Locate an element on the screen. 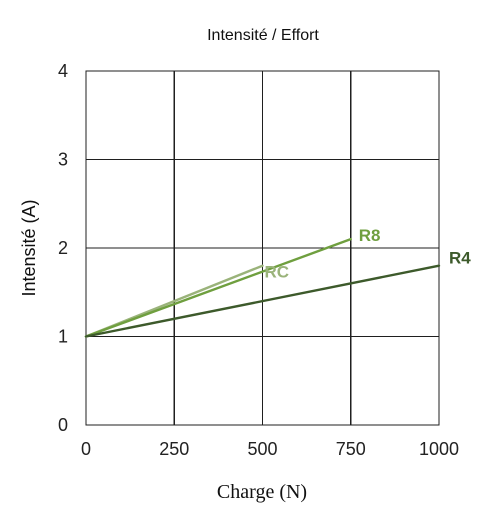 The height and width of the screenshot is (505, 479). series-label-rc: RC is located at coordinates (277, 272).